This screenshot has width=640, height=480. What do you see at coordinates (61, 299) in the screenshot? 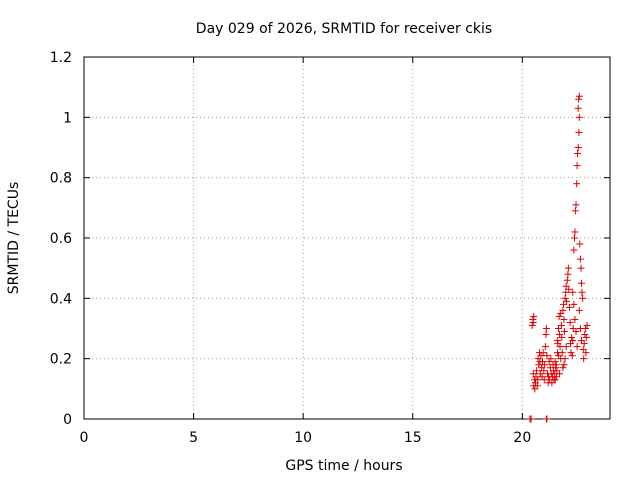
I see `y-tick-label: 0.4` at bounding box center [61, 299].